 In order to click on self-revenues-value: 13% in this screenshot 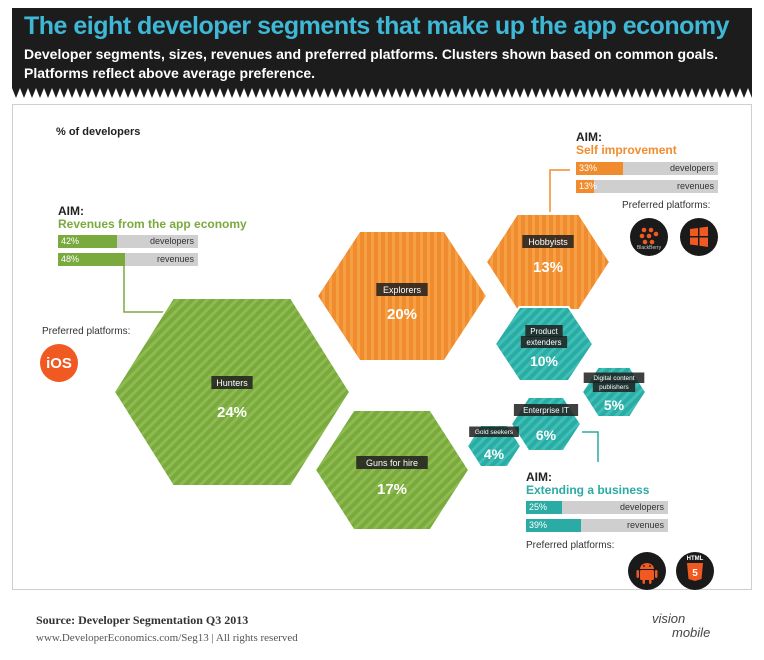, I will do `click(588, 186)`.